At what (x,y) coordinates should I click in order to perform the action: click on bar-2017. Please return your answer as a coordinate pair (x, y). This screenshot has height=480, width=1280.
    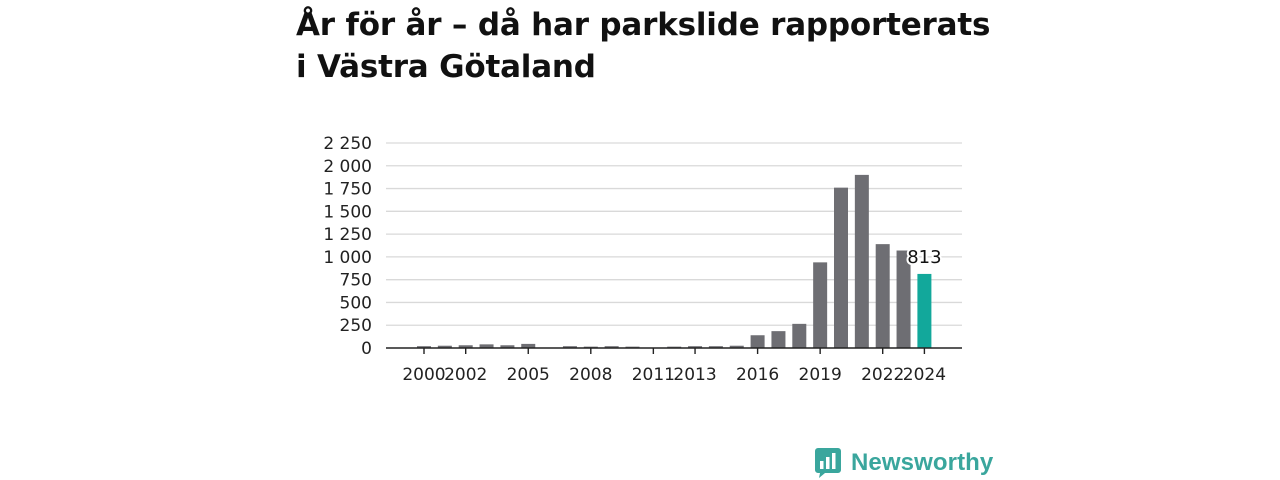
    Looking at the image, I should click on (778, 339).